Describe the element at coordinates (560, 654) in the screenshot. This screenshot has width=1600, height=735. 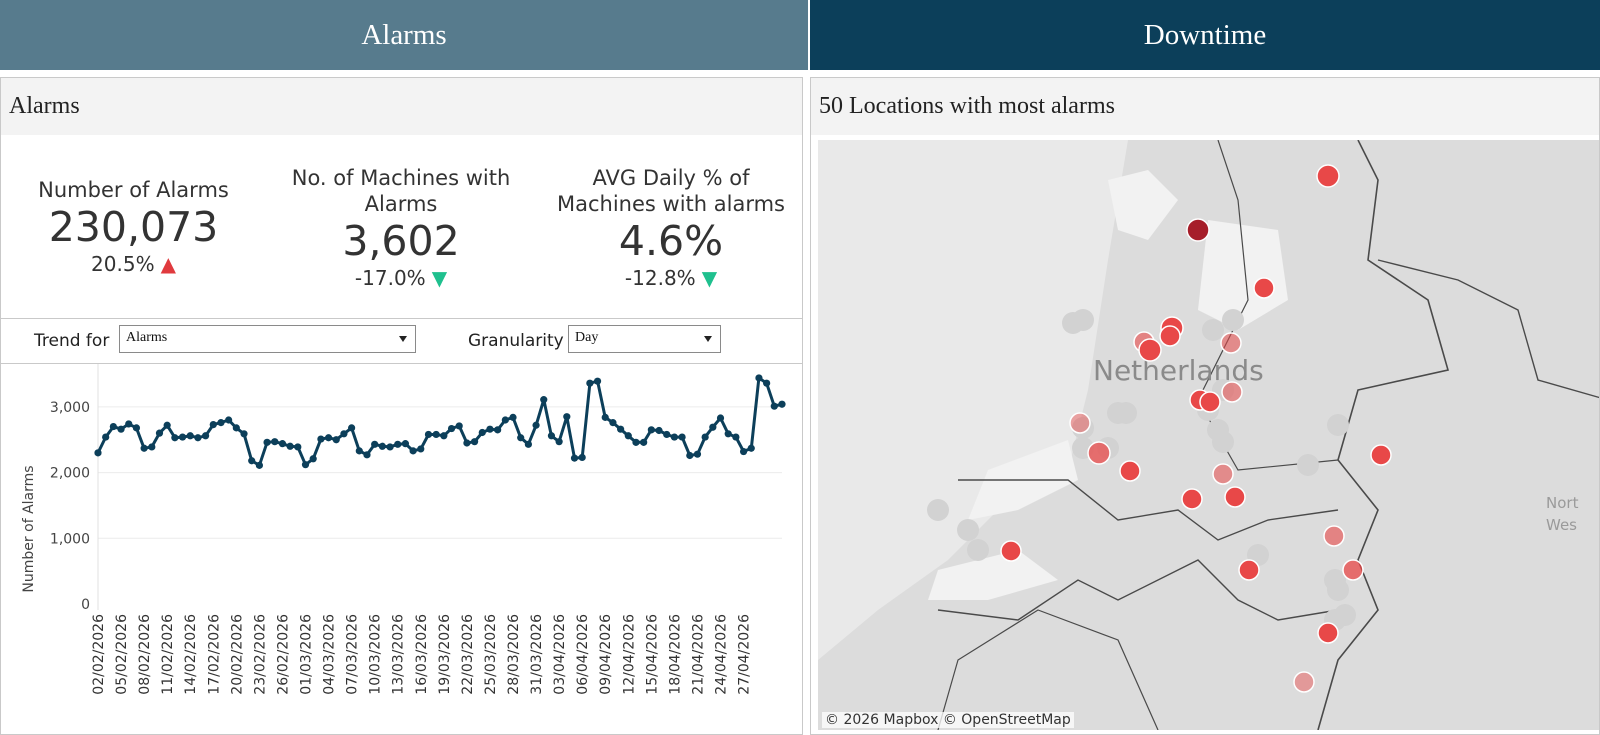
I see `x-tick-label: 03/04/2026` at that location.